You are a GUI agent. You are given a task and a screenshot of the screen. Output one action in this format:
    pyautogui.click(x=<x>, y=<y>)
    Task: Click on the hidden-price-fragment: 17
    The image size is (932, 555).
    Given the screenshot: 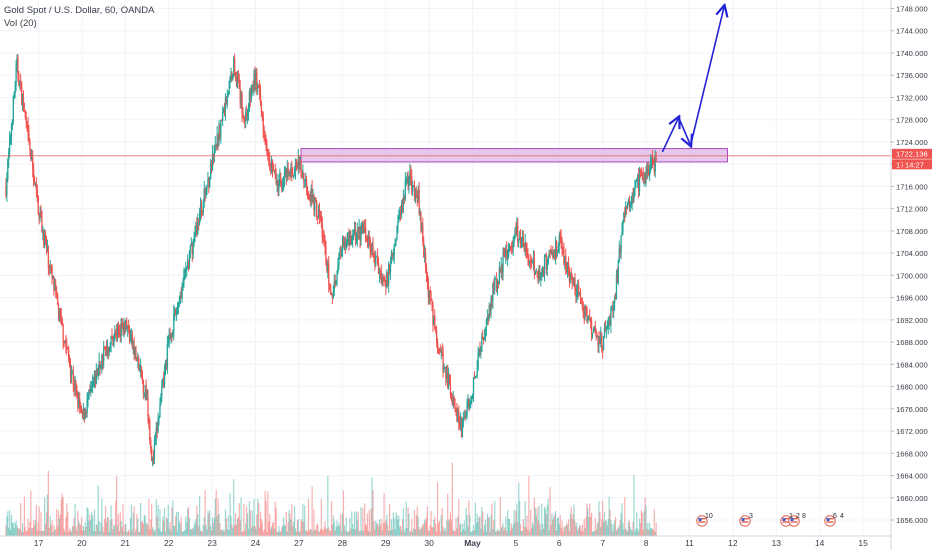 What is the action you would take?
    pyautogui.click(x=900, y=164)
    